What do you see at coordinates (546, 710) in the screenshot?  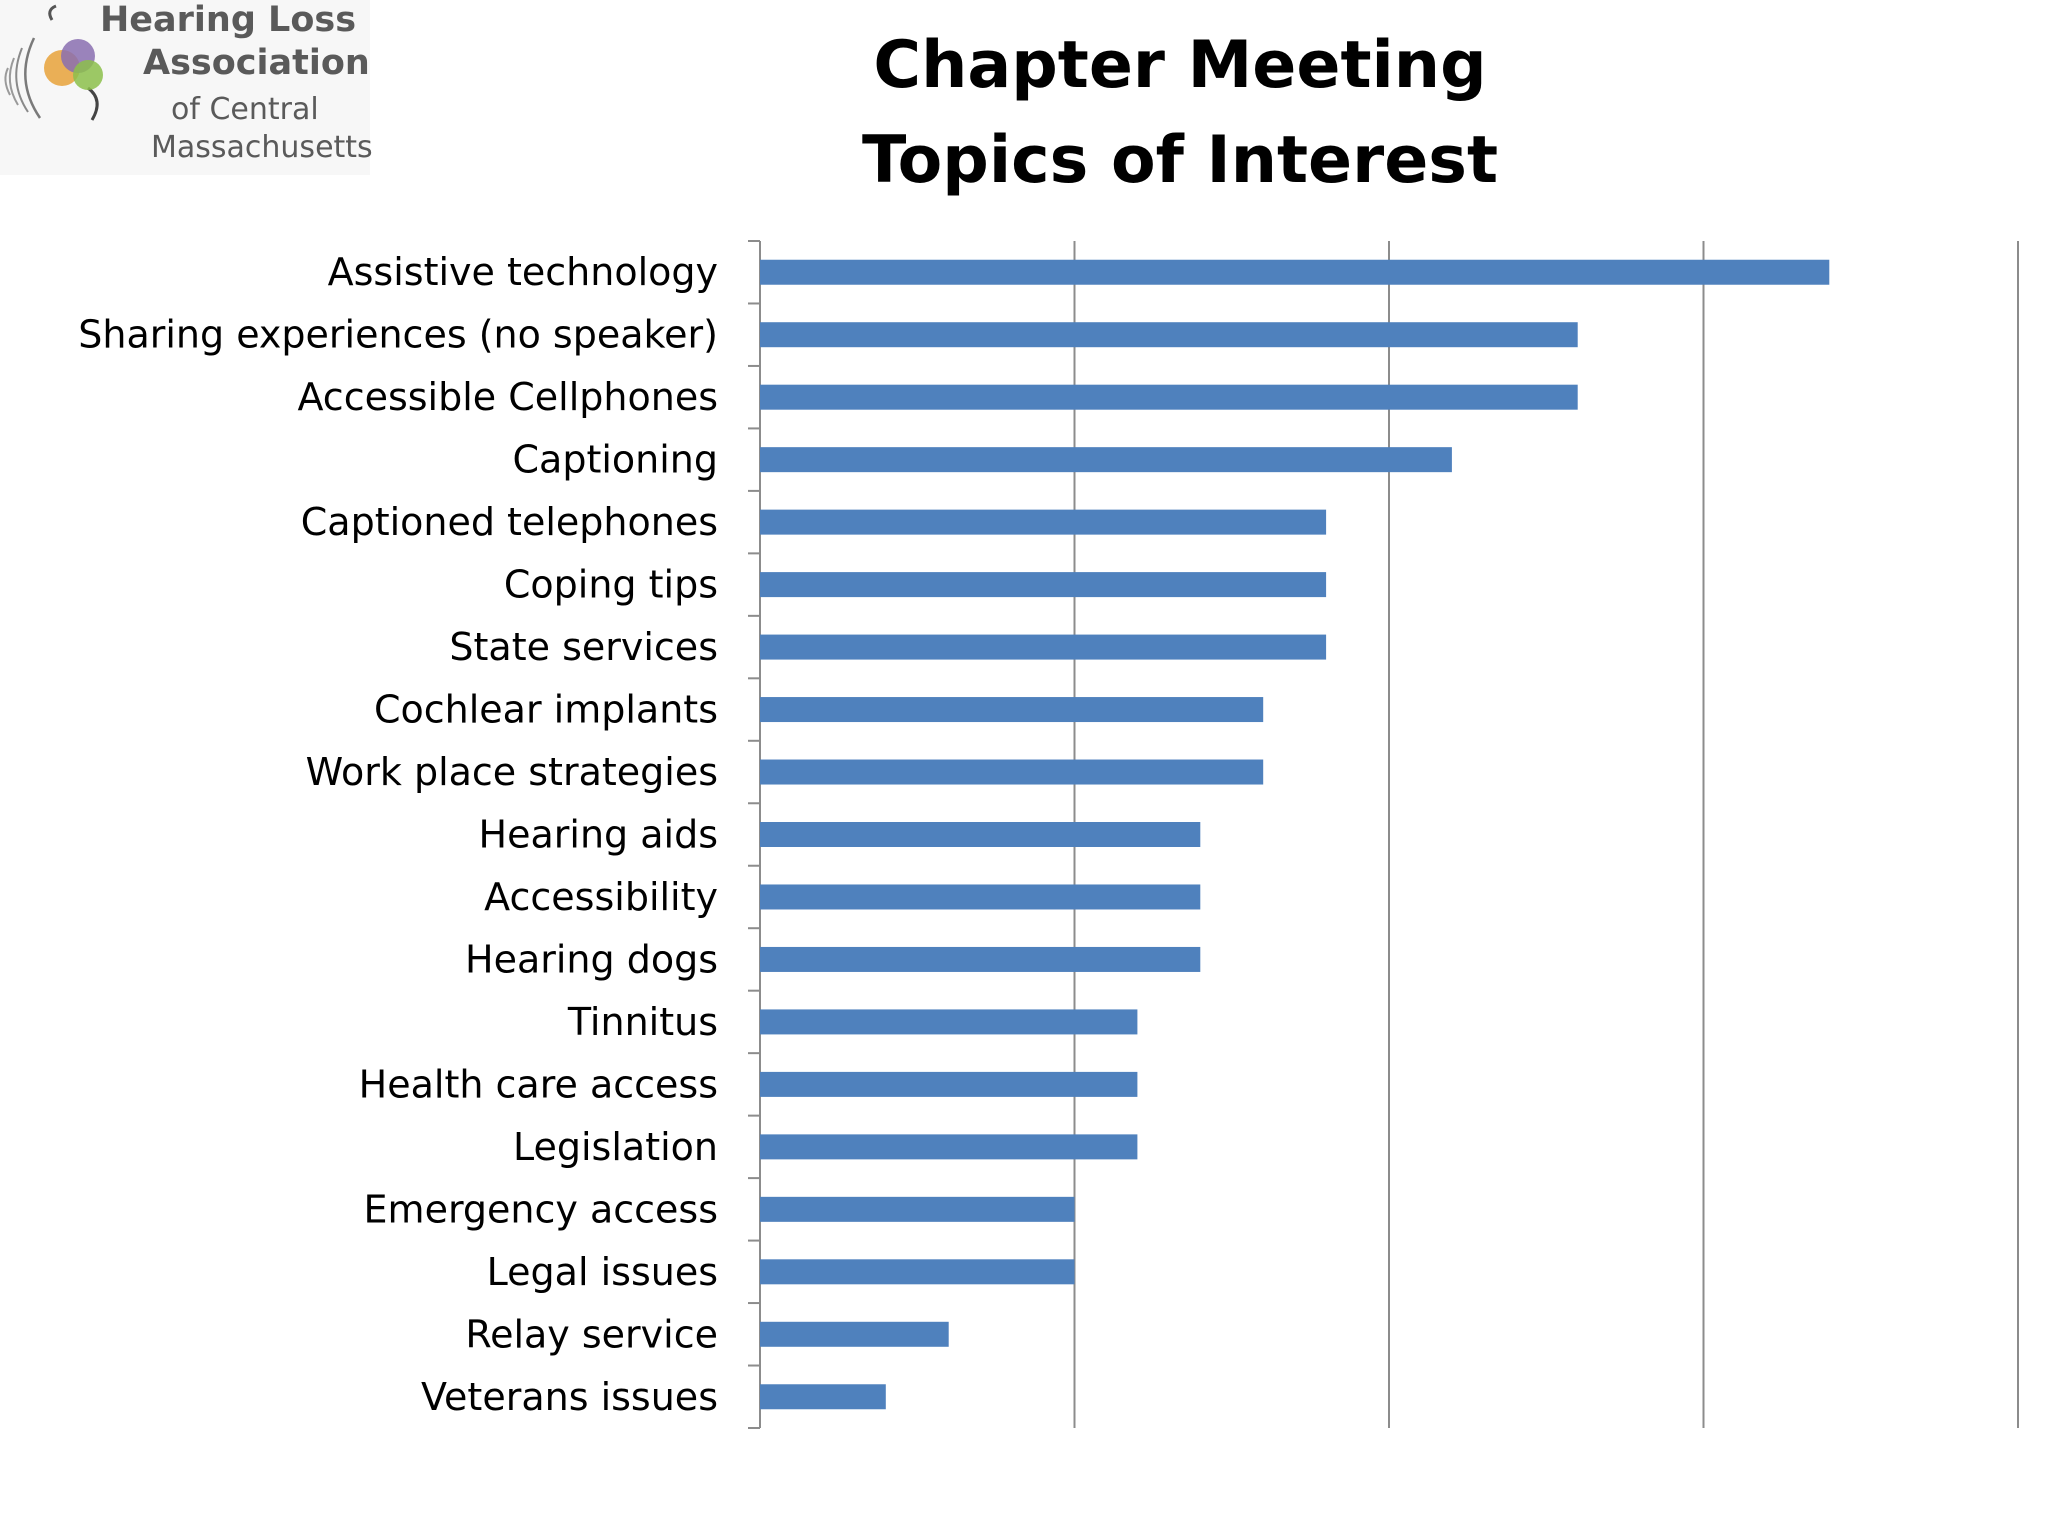 I see `category-label-8: Cochlear implants` at bounding box center [546, 710].